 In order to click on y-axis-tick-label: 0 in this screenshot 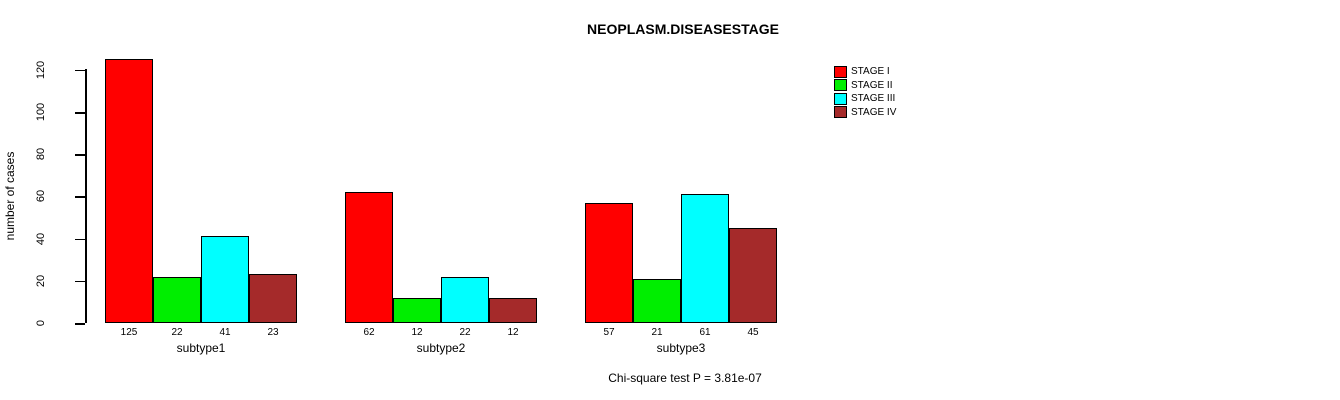, I will do `click(41, 323)`.